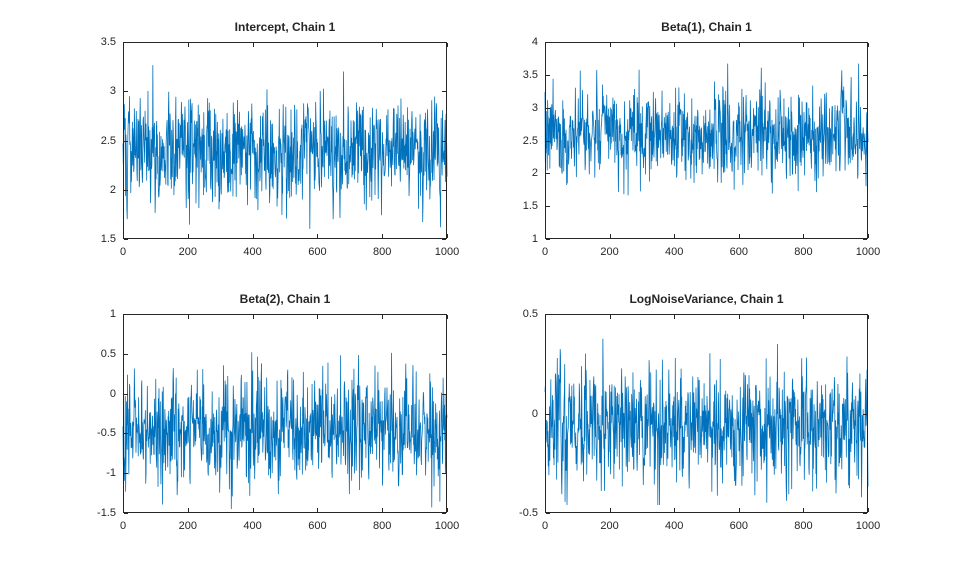  Describe the element at coordinates (534, 42) in the screenshot. I see `y-tick-label: 4` at that location.